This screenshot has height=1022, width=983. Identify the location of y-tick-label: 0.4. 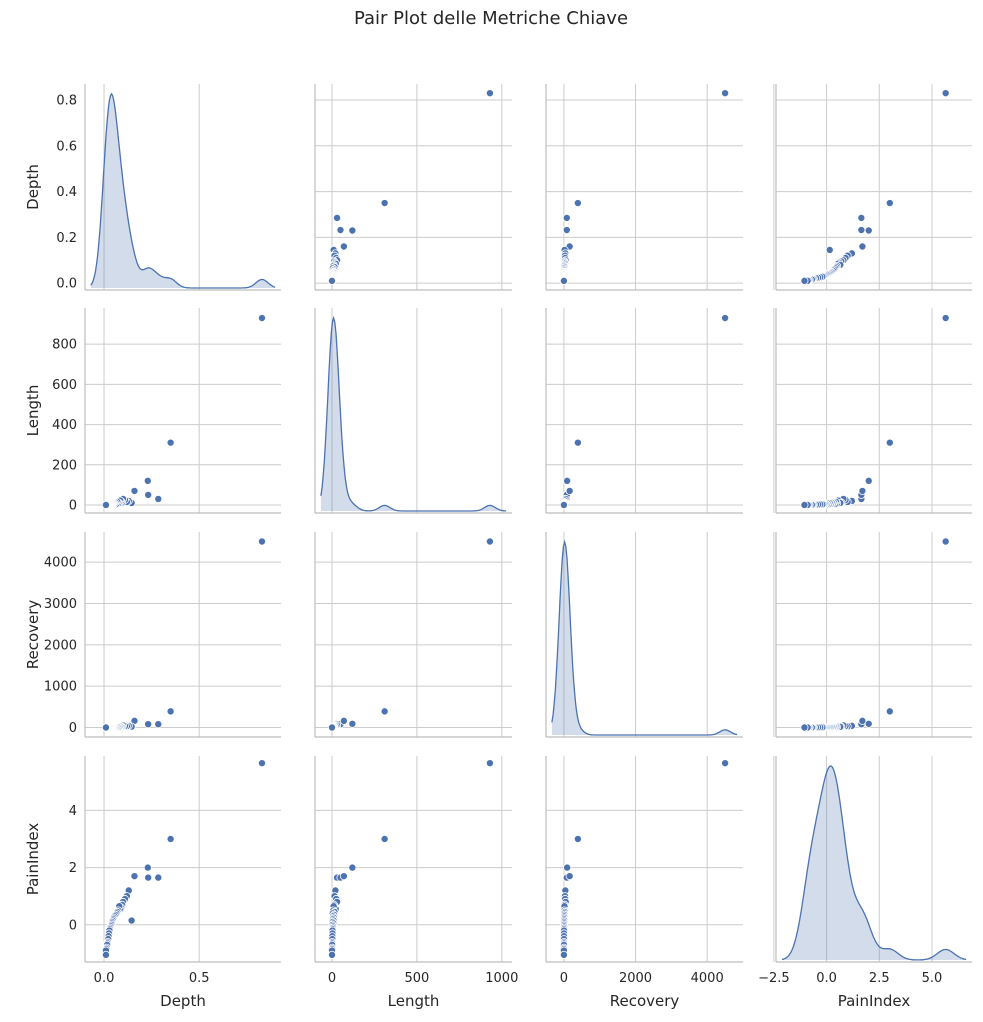
(66, 192).